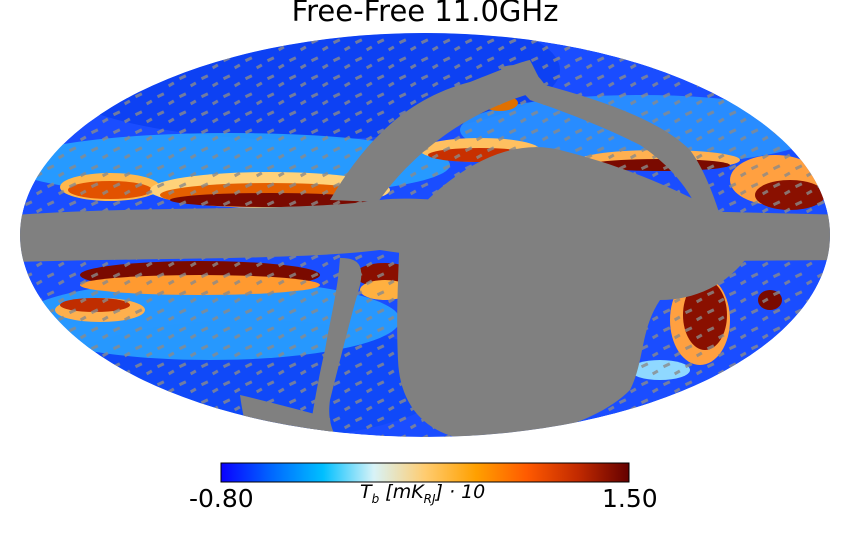  What do you see at coordinates (425, 472) in the screenshot?
I see `colorbar` at bounding box center [425, 472].